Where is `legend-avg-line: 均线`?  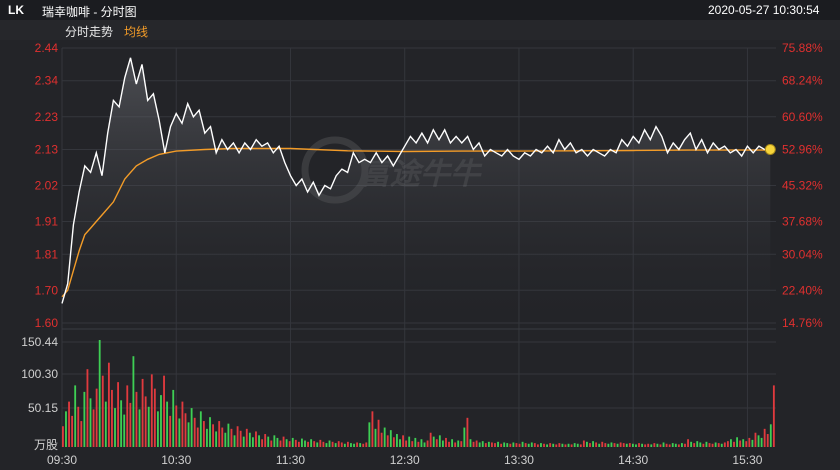 legend-avg-line: 均线 is located at coordinates (136, 32).